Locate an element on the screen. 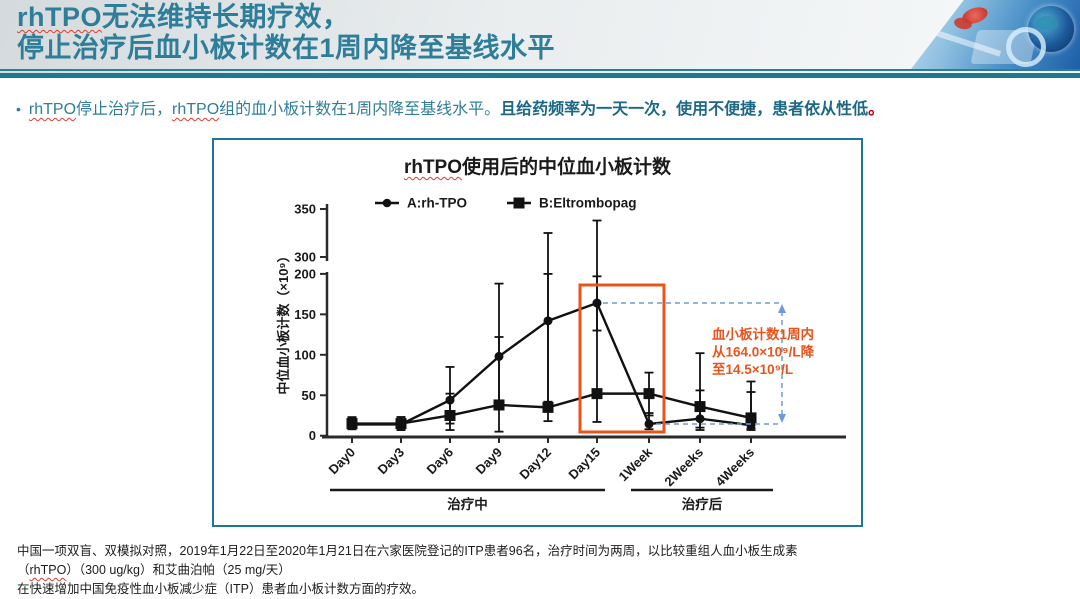  y-axis-title: 中位血小板计数（×10⁹） is located at coordinates (283, 321).